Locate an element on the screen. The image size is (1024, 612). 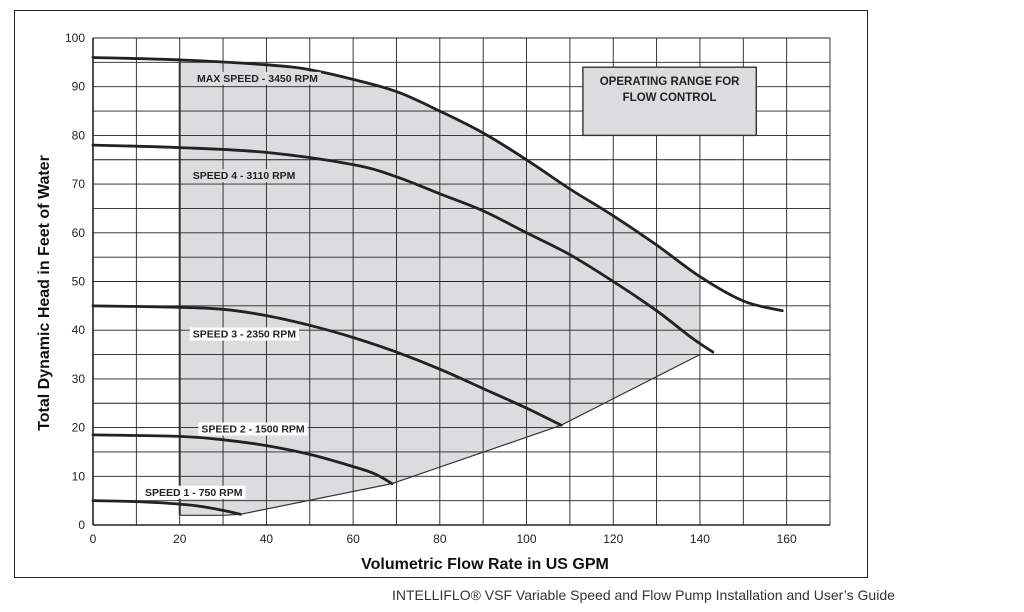
operating-range-lower-boundary is located at coordinates (440, 435).